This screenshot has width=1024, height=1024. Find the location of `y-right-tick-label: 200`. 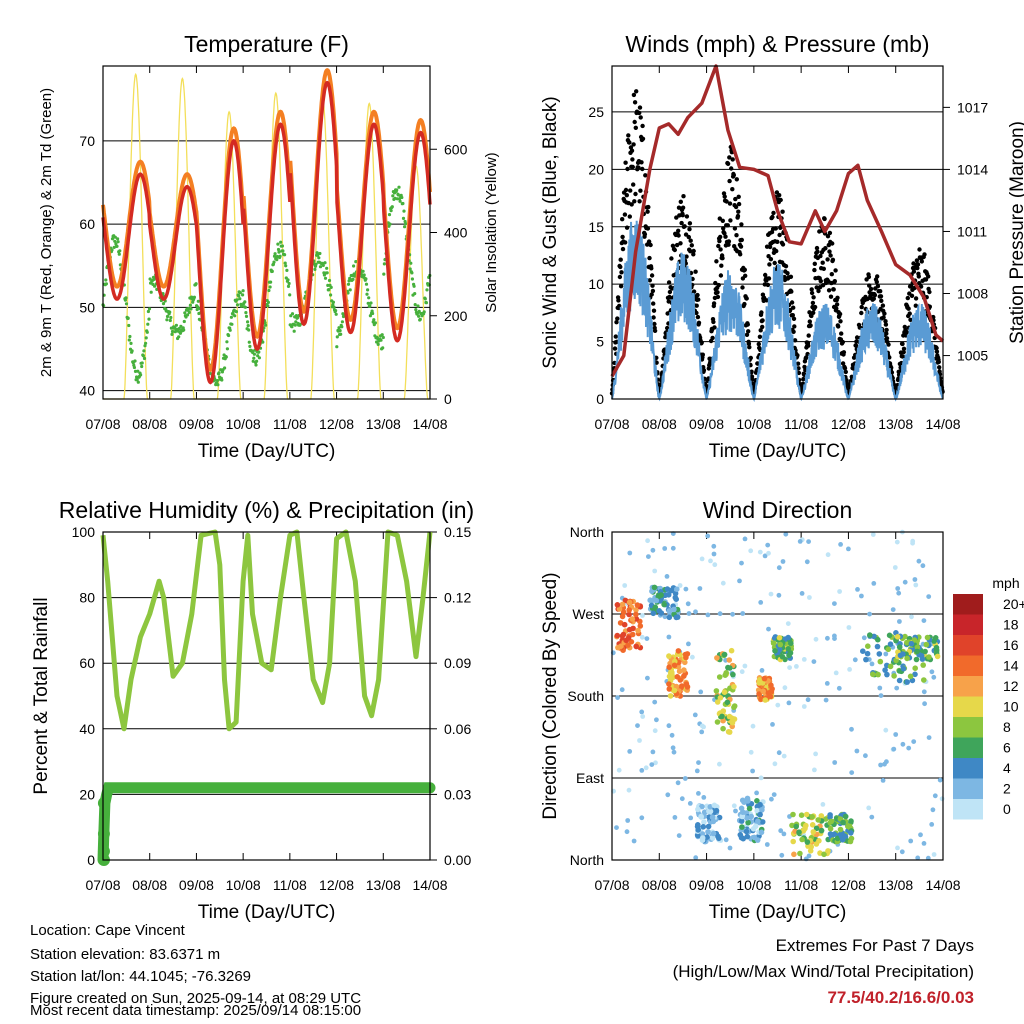

y-right-tick-label: 200 is located at coordinates (456, 316).